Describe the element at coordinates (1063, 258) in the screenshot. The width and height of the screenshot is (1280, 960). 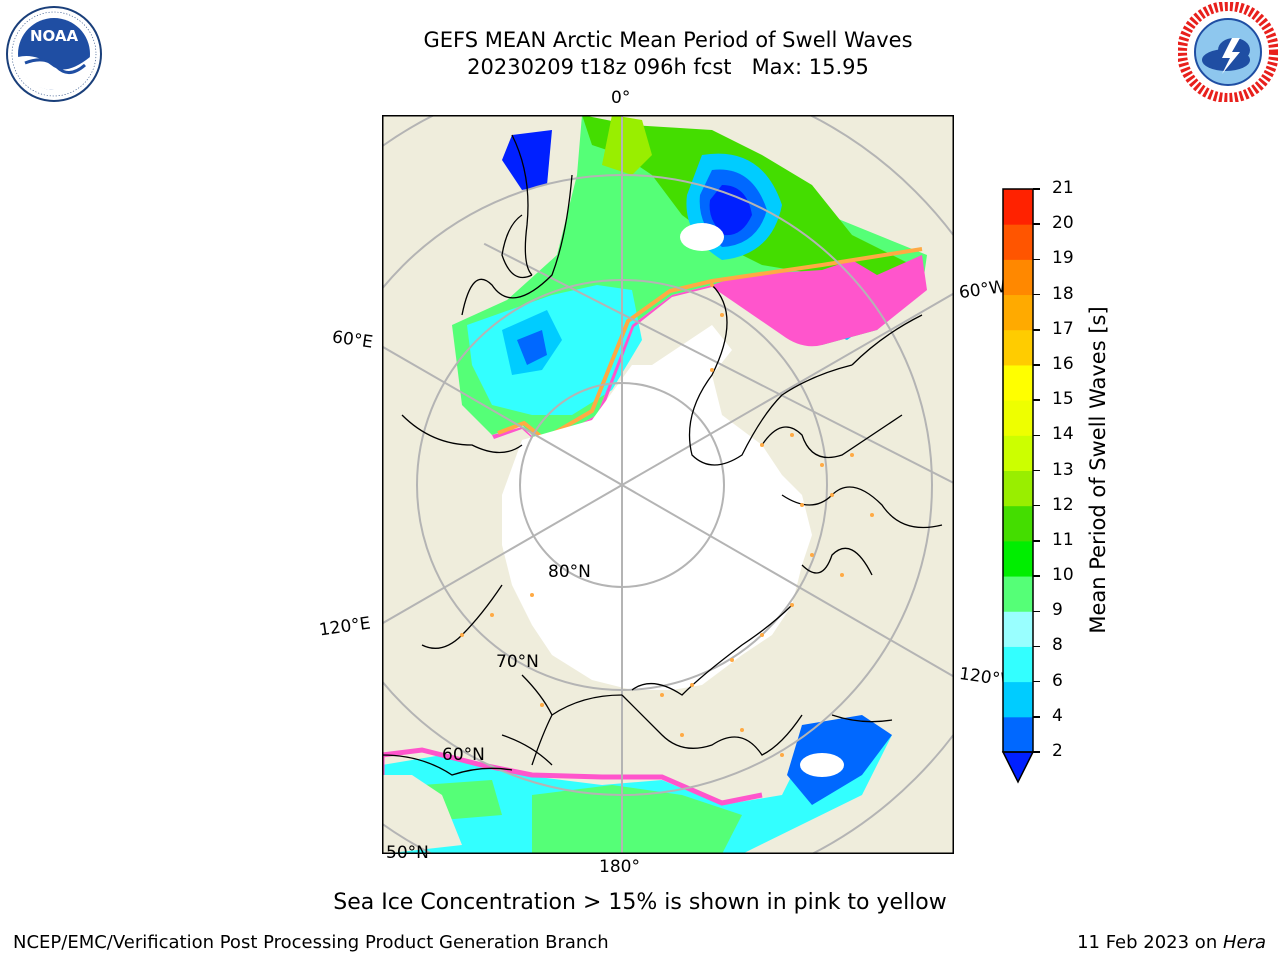
I see `colorbar-tick-label: 19` at that location.